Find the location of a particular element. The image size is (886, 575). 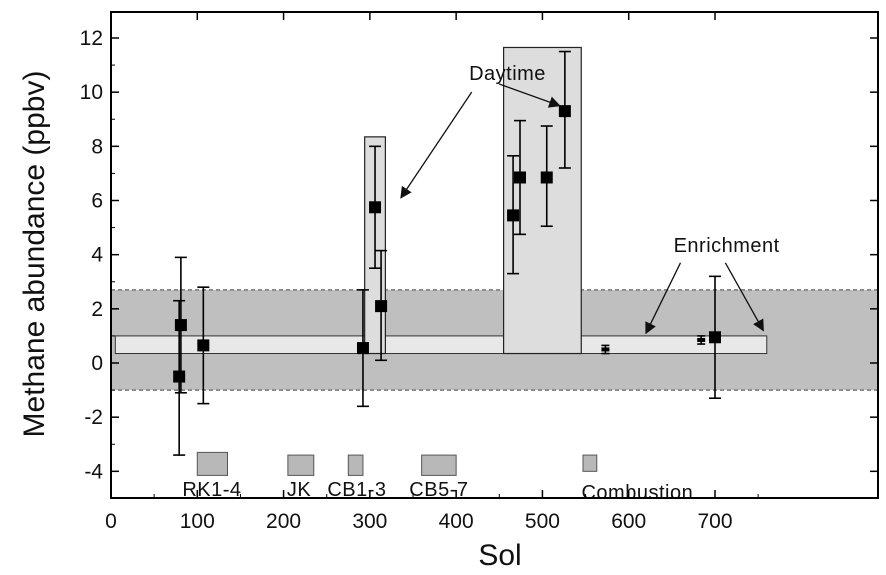

y-tick-label: 2 is located at coordinates (97, 309).